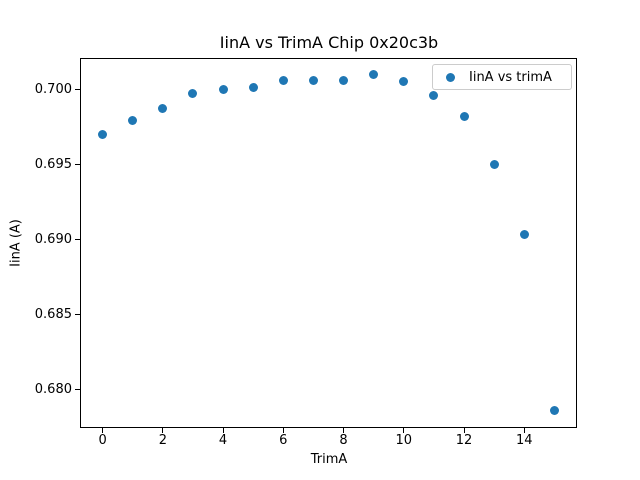 The width and height of the screenshot is (640, 480). I want to click on legend-label: IinA vs trimA, so click(510, 77).